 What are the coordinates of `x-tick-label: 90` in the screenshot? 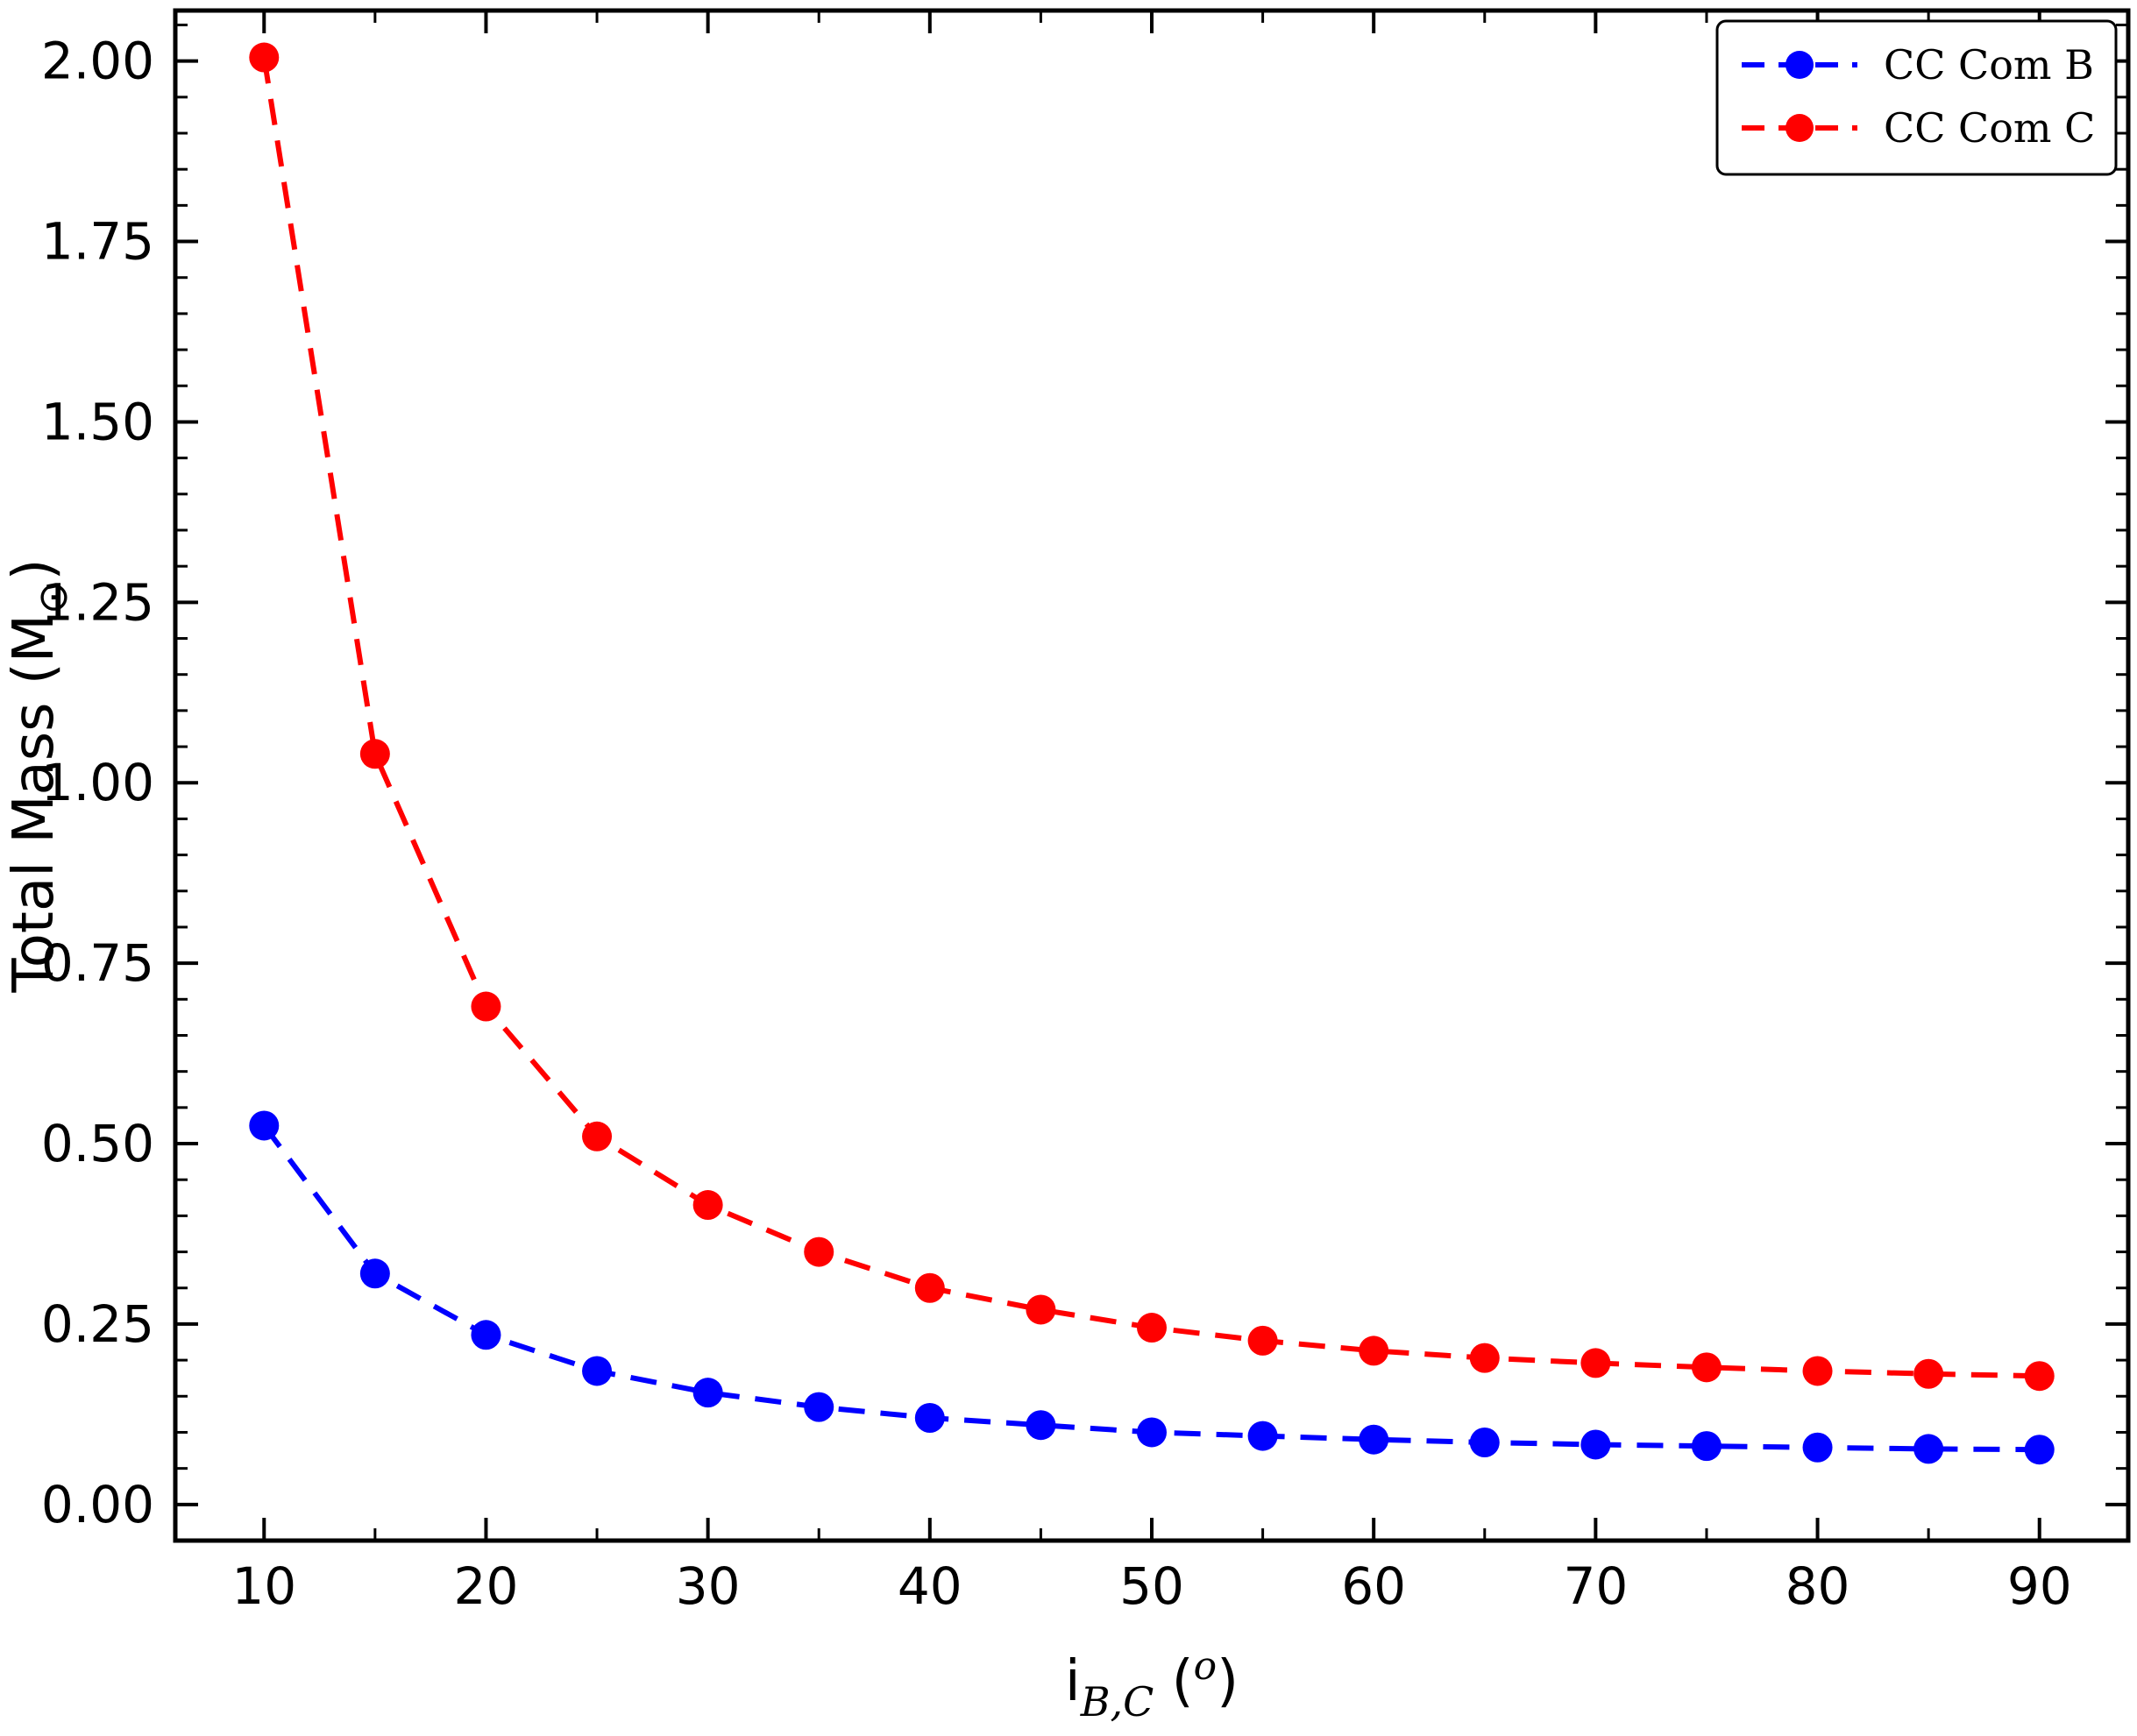 It's located at (2039, 1586).